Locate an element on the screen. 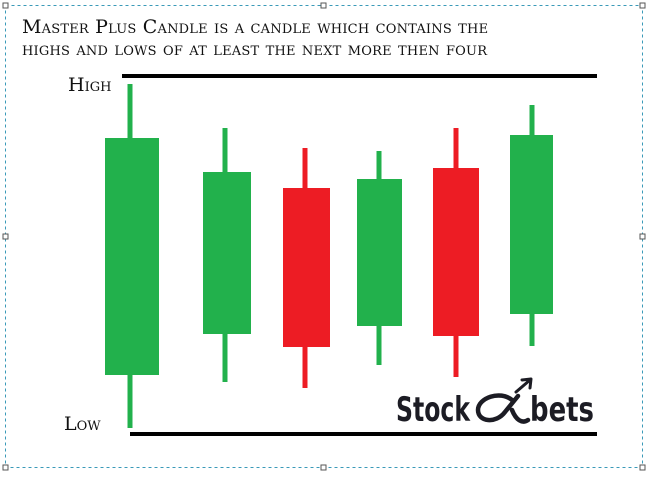 The image size is (653, 481). logo-text: bets is located at coordinates (562, 410).